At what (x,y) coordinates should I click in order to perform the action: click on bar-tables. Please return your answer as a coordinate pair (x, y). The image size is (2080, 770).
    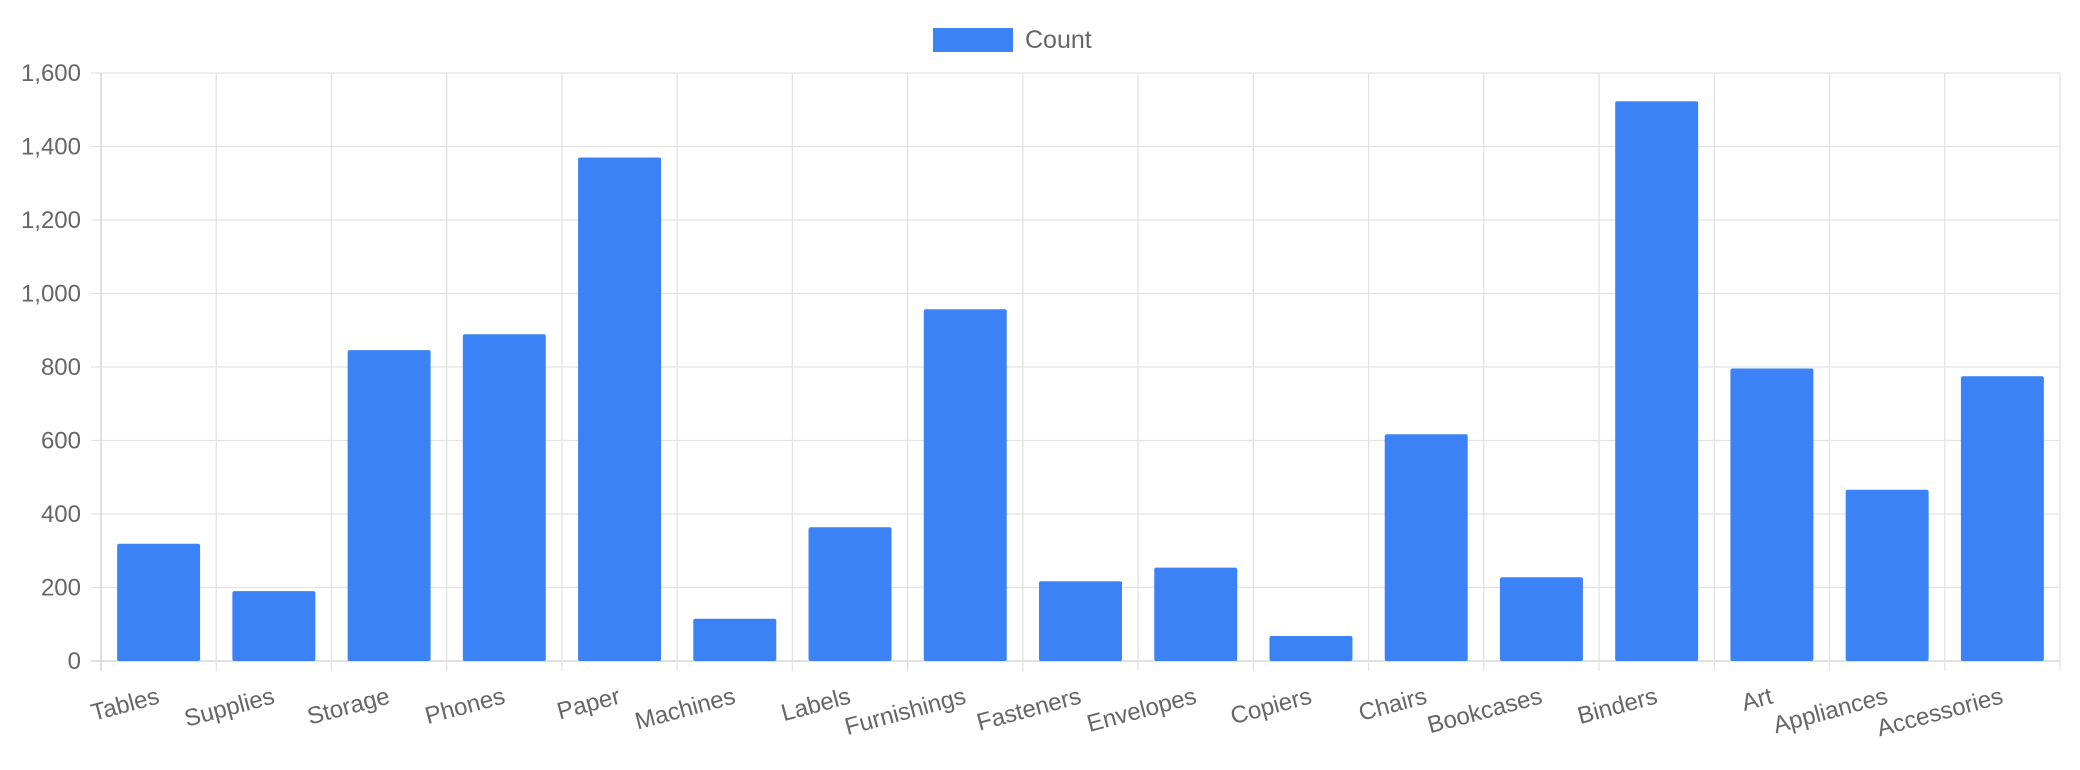
    Looking at the image, I should click on (159, 602).